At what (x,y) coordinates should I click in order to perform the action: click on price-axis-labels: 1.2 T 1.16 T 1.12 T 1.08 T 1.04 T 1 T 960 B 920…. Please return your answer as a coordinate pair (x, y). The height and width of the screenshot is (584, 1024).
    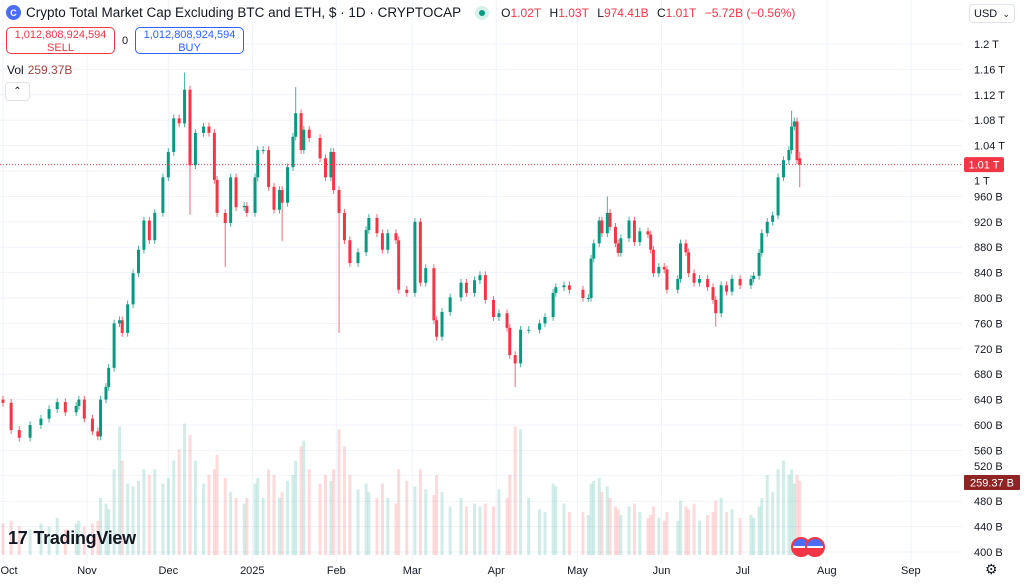
    Looking at the image, I should click on (989, 299).